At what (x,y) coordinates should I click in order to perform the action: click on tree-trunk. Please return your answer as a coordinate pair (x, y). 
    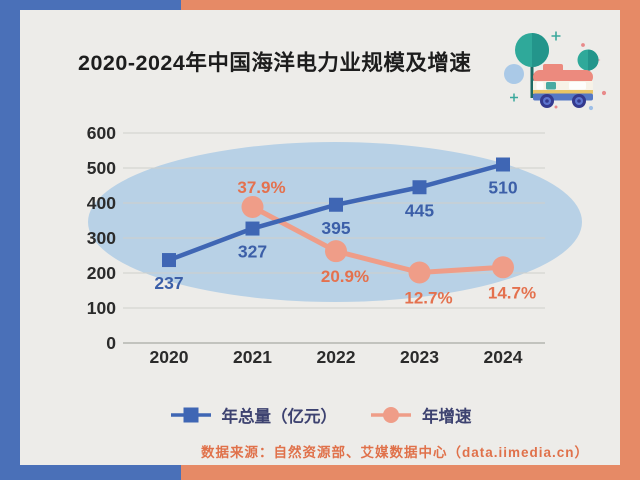
    Looking at the image, I should click on (532, 74).